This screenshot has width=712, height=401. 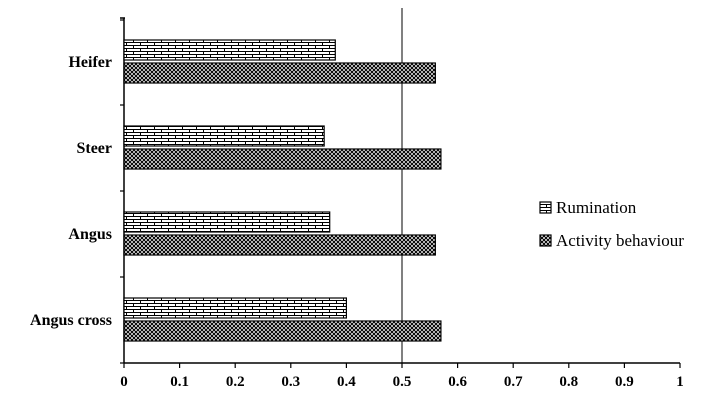 What do you see at coordinates (90, 62) in the screenshot?
I see `category-label-heifer: Heifer` at bounding box center [90, 62].